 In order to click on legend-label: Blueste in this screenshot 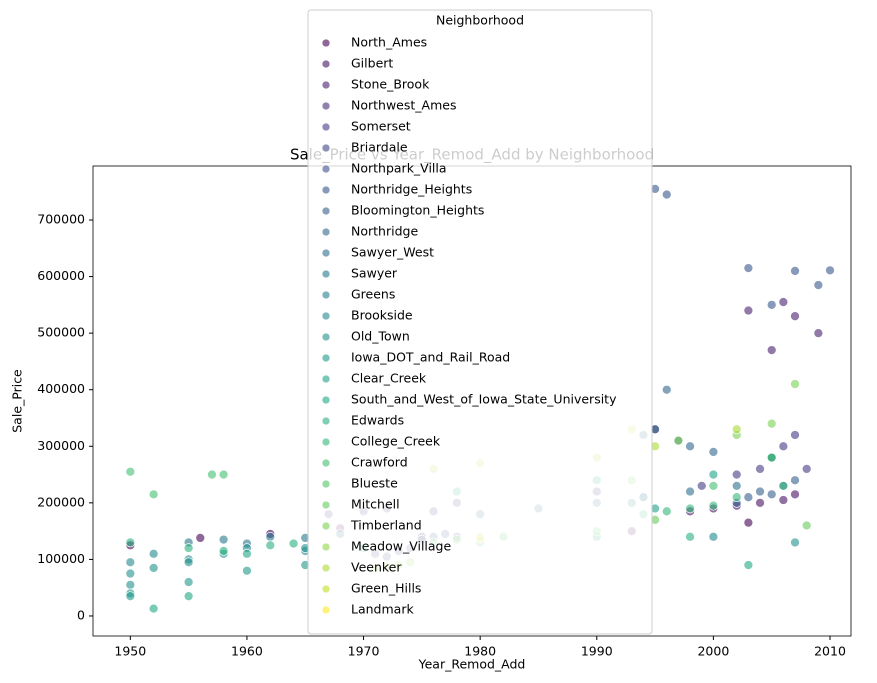, I will do `click(374, 483)`.